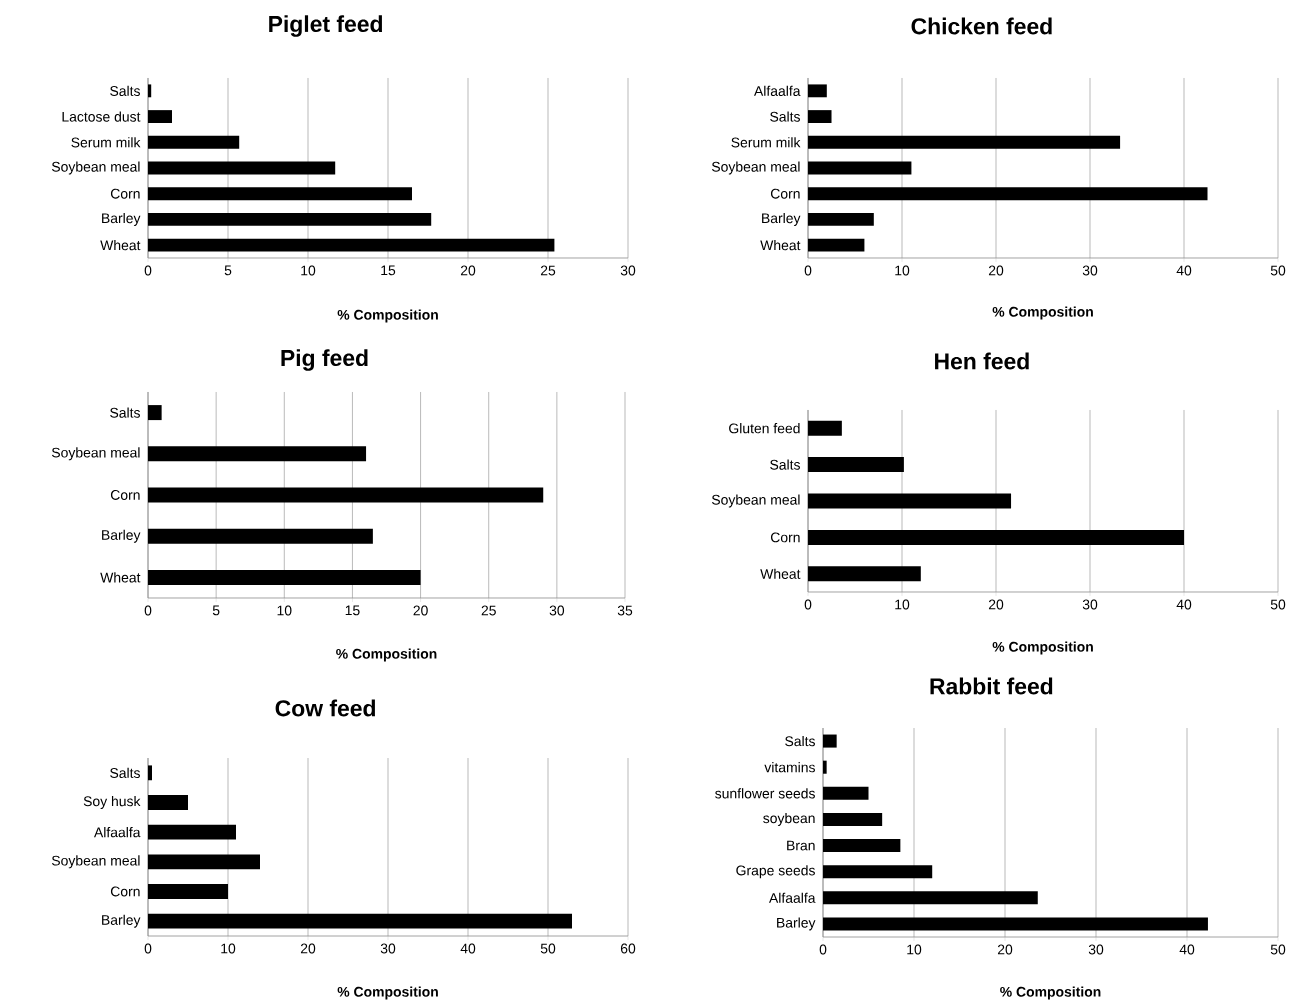 The image size is (1297, 1004). What do you see at coordinates (789, 819) in the screenshot?
I see `y-tick-label: soybean` at bounding box center [789, 819].